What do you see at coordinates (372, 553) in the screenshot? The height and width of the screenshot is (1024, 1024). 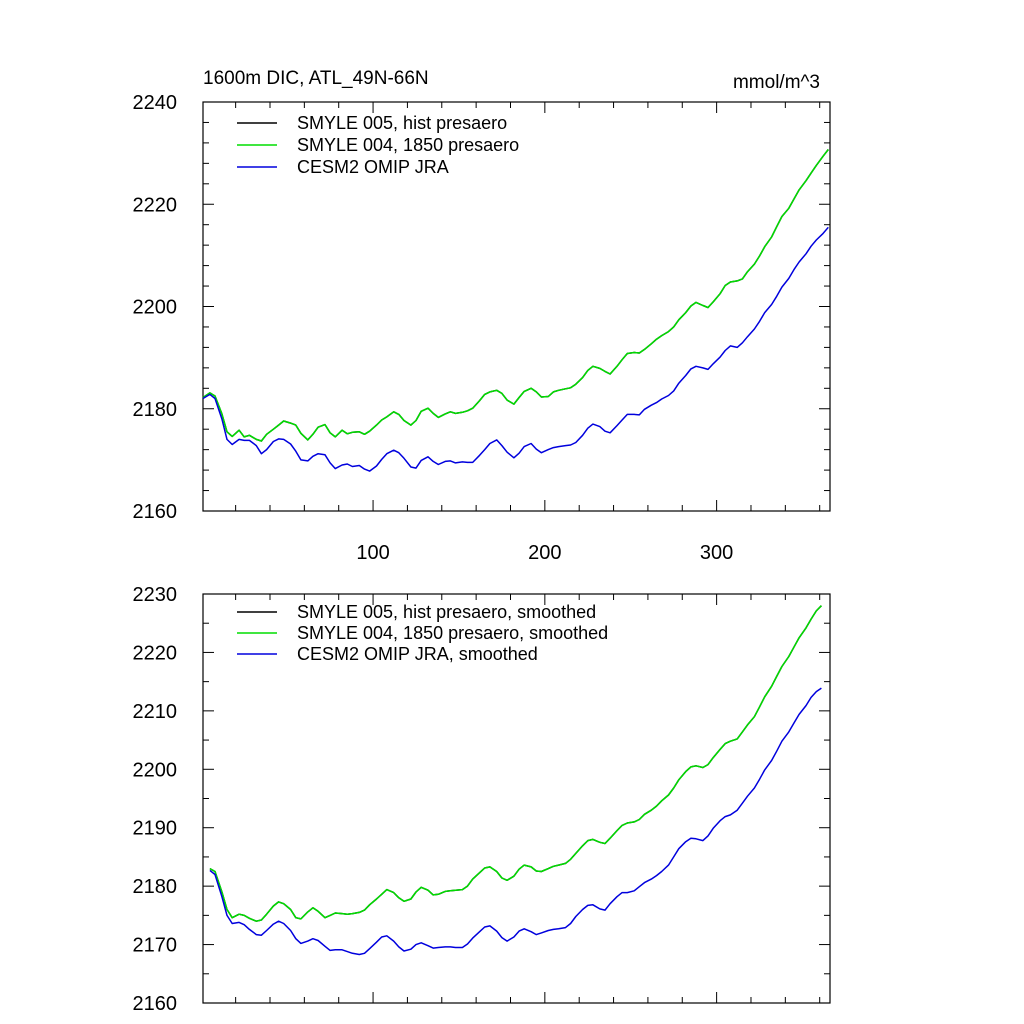 I see `x-tick-label: 100` at bounding box center [372, 553].